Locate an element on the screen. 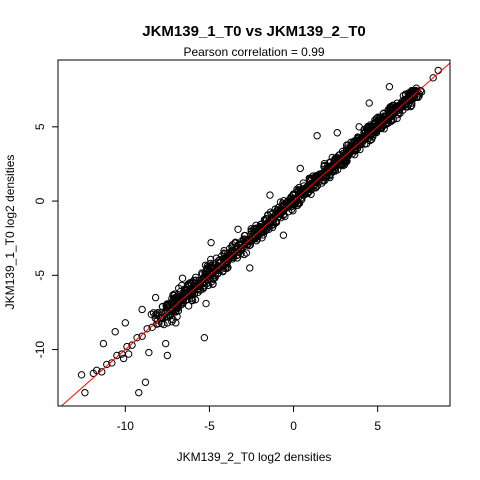  x-tick-label: 5 is located at coordinates (377, 426).